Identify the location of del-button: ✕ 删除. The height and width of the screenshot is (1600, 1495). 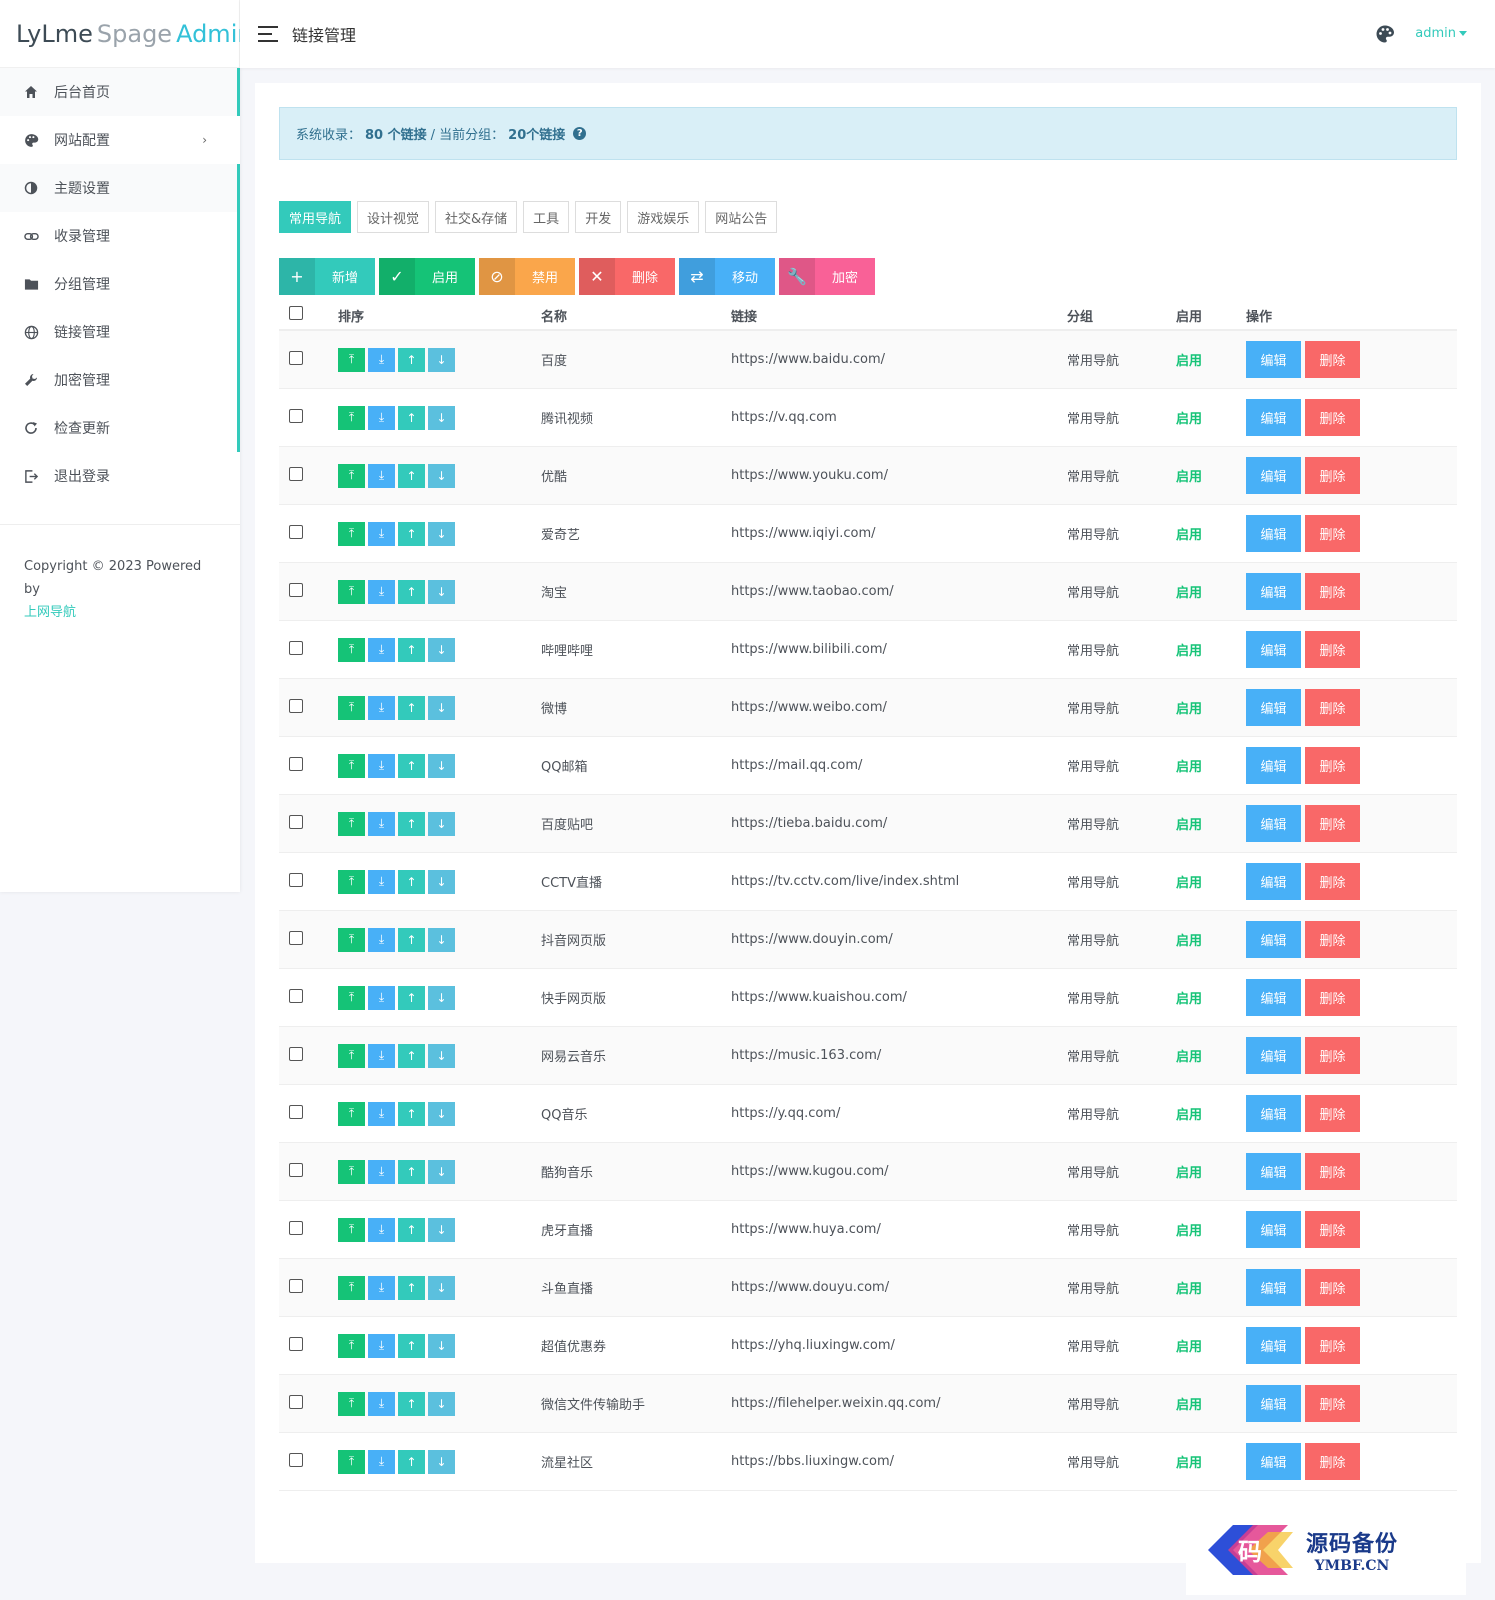
(627, 276).